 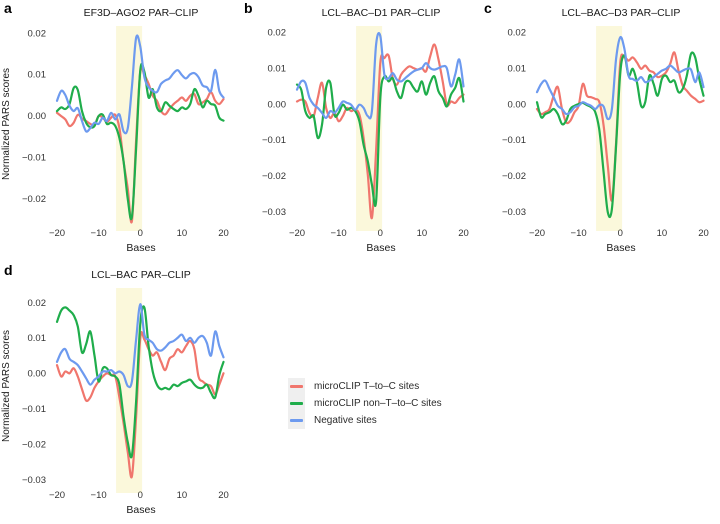 I want to click on legend-line-icon-microclip-t-to-c-sites, so click(x=296, y=386).